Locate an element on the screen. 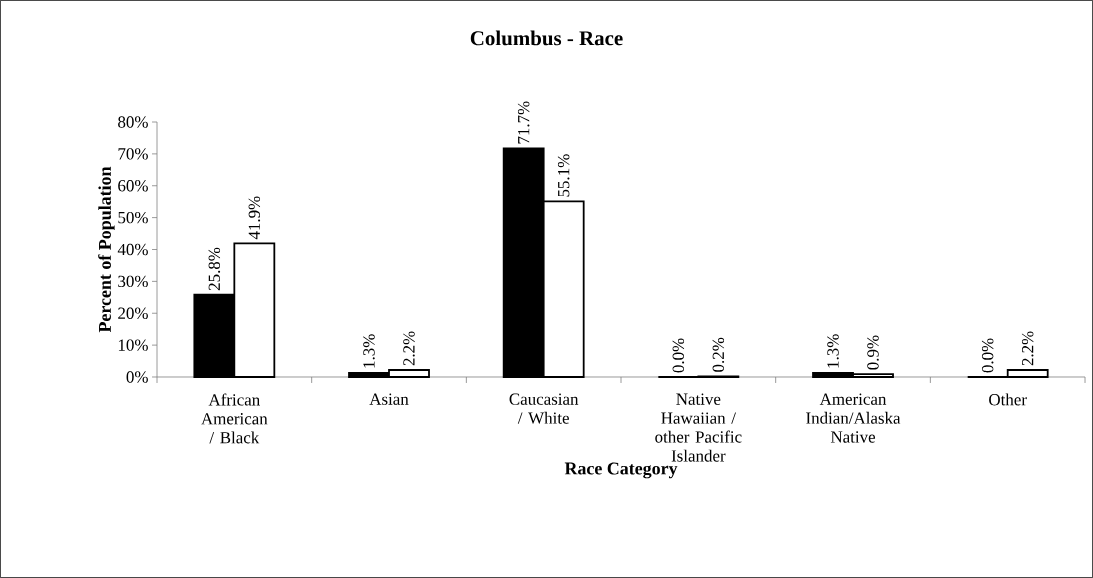 The width and height of the screenshot is (1093, 578). x-tick-label: Caucasian / White is located at coordinates (544, 408).